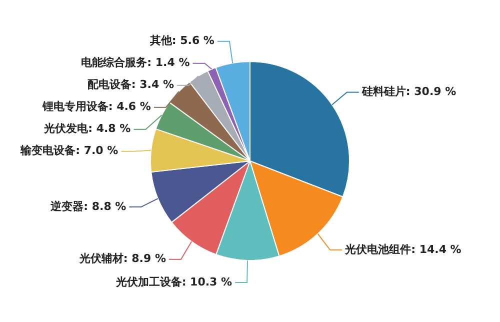 This screenshot has height=322, width=500. I want to click on slice-label: 光伏发电: 4.8 %, so click(87, 129).